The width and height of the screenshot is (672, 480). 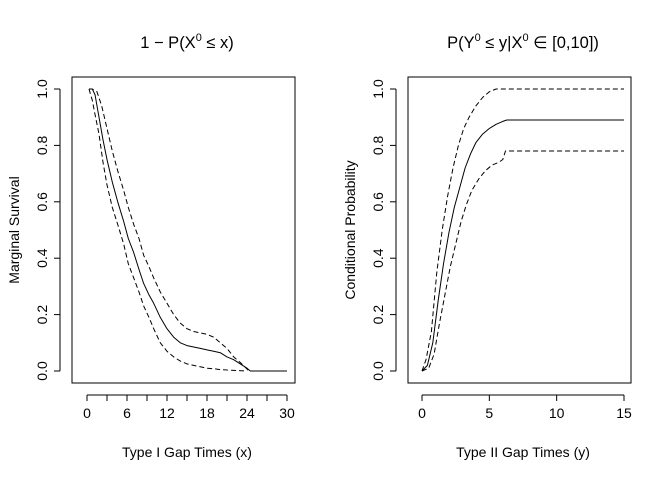 What do you see at coordinates (42, 145) in the screenshot?
I see `left-y-tick-label: 0.8` at bounding box center [42, 145].